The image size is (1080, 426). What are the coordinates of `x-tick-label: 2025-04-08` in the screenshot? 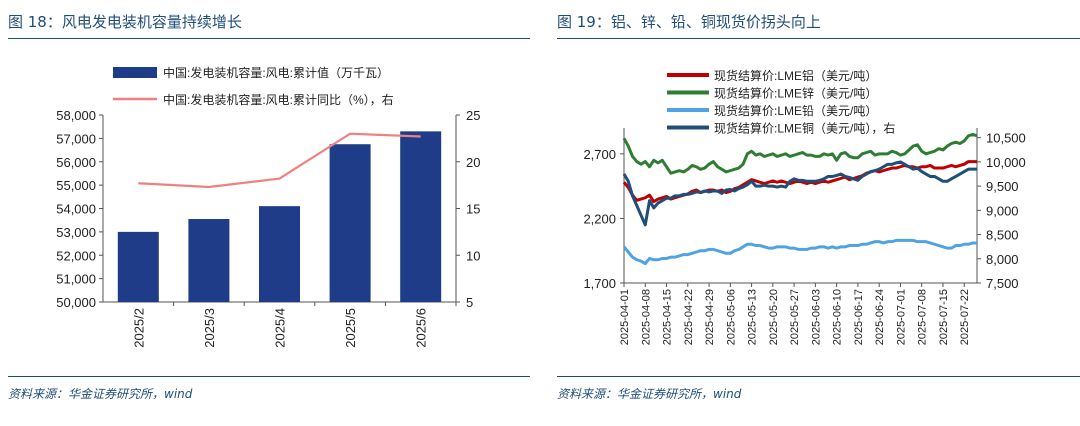 It's located at (646, 317).